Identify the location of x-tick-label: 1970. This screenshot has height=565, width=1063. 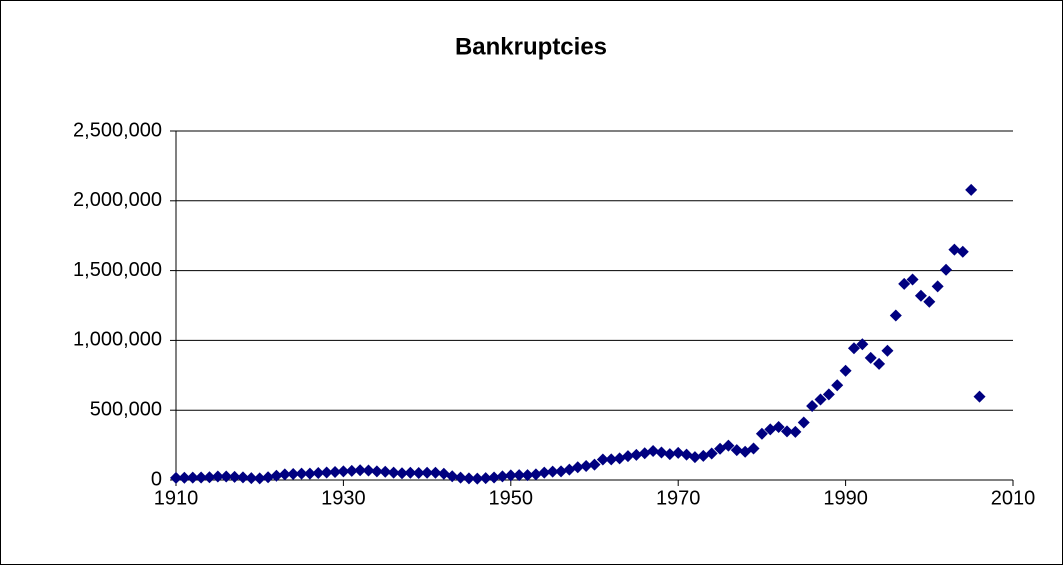
(678, 498).